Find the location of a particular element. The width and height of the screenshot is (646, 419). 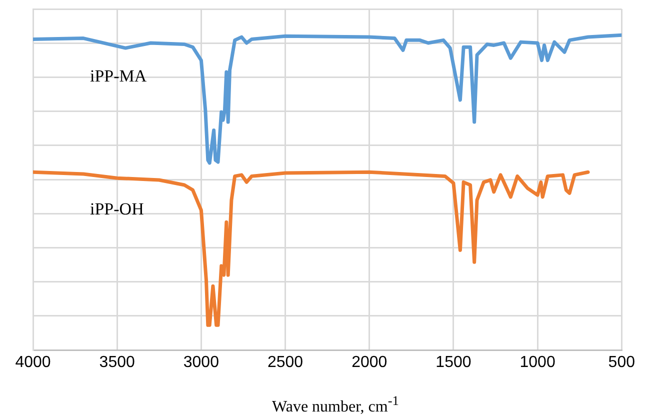

x-tick-label: 2500 is located at coordinates (285, 363).